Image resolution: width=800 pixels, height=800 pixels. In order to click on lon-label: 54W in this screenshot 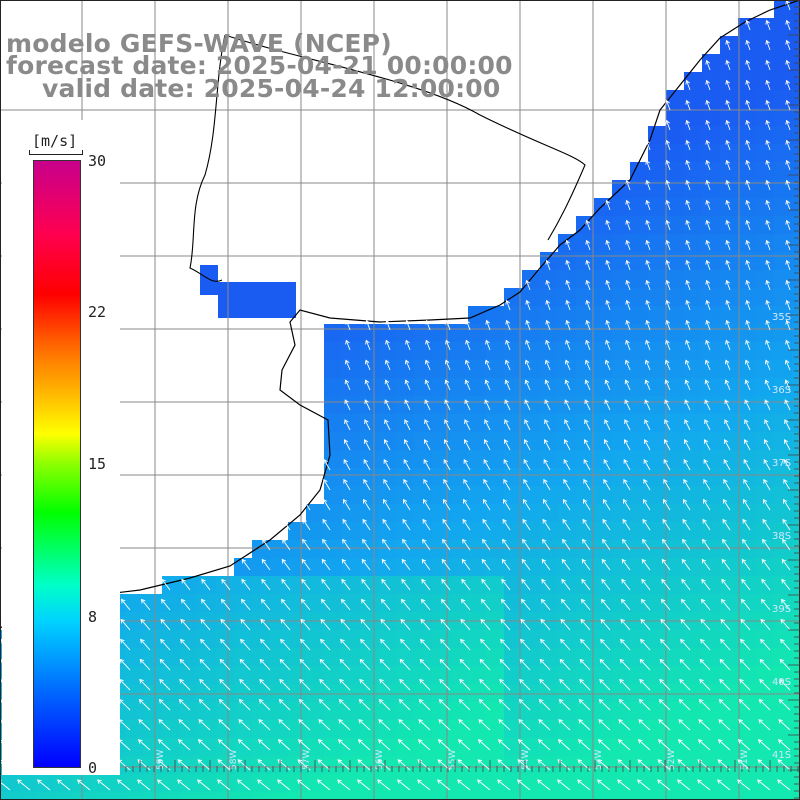, I will do `click(526, 760)`.